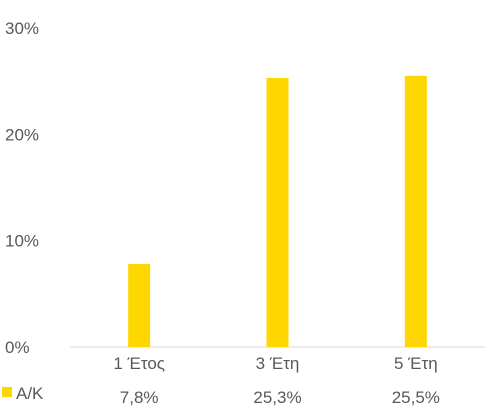  Describe the element at coordinates (139, 397) in the screenshot. I see `value-label: 7,8%` at that location.